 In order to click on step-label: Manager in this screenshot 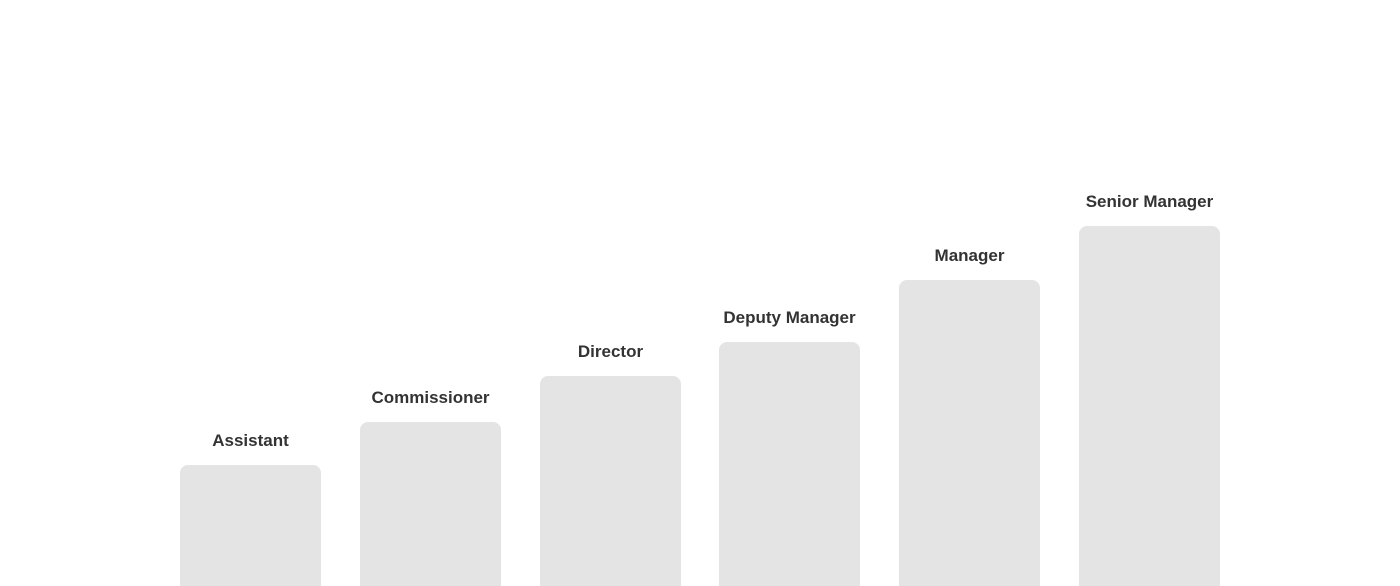, I will do `click(969, 255)`.